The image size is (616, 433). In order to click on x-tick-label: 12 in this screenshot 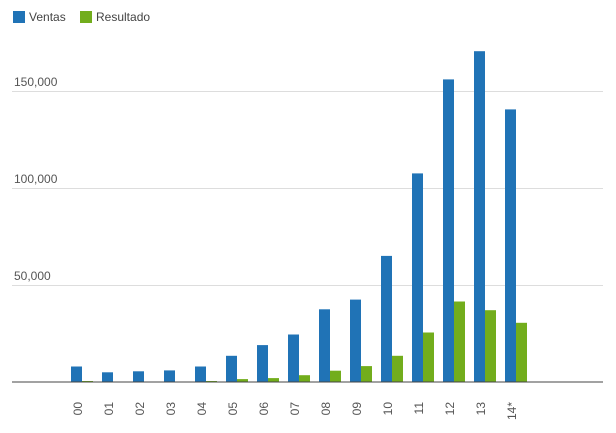, I will do `click(450, 409)`.